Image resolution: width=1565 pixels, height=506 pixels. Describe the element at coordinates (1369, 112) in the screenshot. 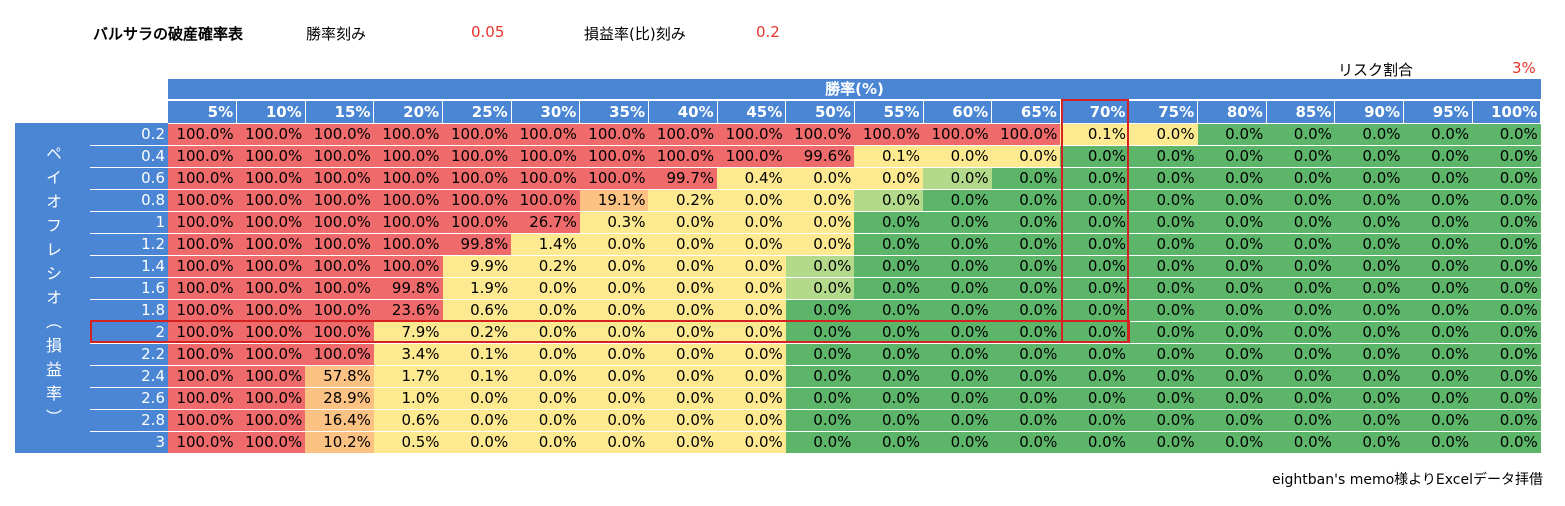

I see `column-header: 90%` at that location.